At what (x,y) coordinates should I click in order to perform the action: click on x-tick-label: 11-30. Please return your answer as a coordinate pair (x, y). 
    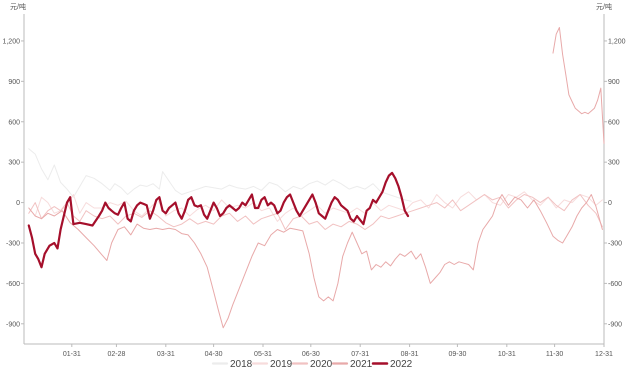
    Looking at the image, I should click on (554, 354).